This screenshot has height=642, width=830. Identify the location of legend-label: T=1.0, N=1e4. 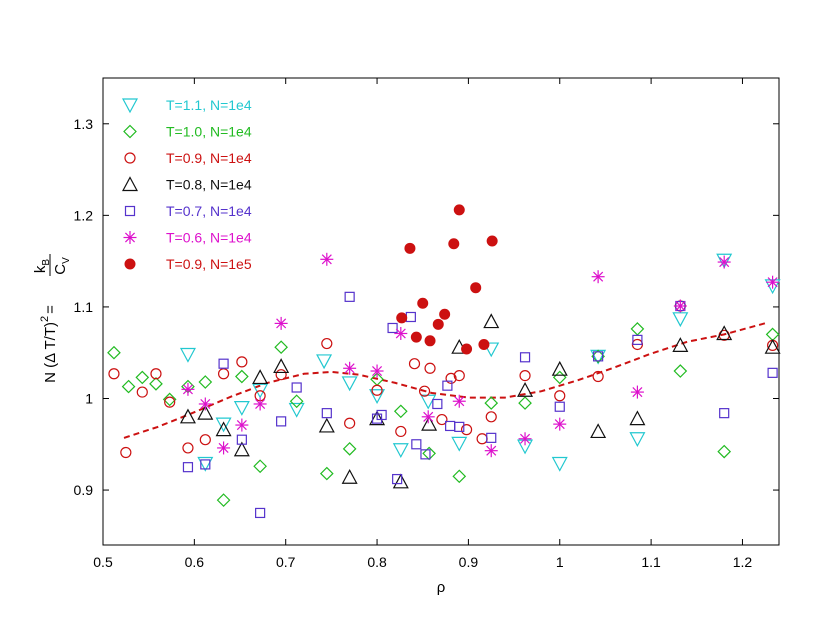
(209, 132).